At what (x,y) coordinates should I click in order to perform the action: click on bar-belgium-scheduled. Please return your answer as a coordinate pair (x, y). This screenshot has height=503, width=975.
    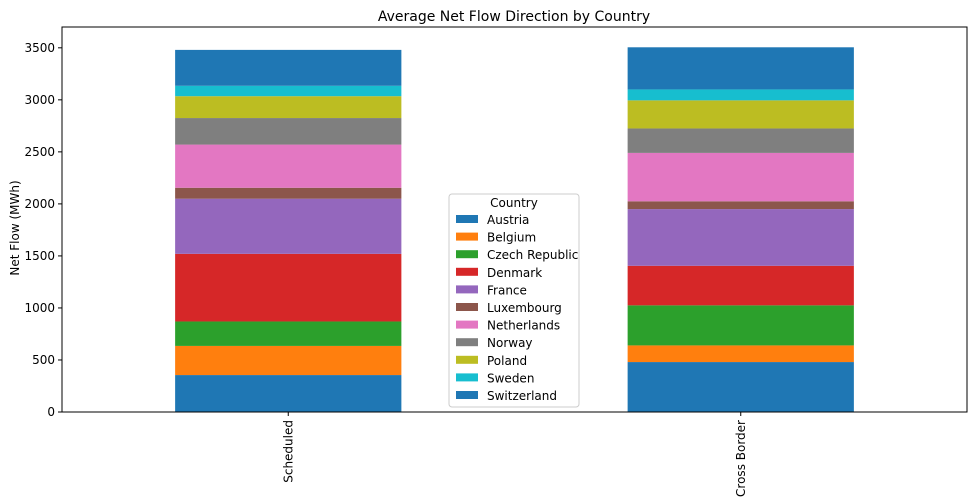
    Looking at the image, I should click on (288, 360).